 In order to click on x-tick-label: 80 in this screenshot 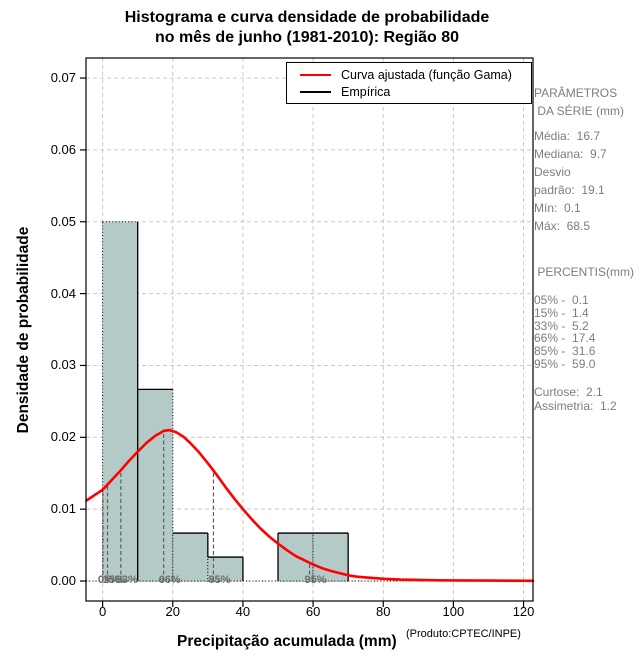, I will do `click(383, 611)`.